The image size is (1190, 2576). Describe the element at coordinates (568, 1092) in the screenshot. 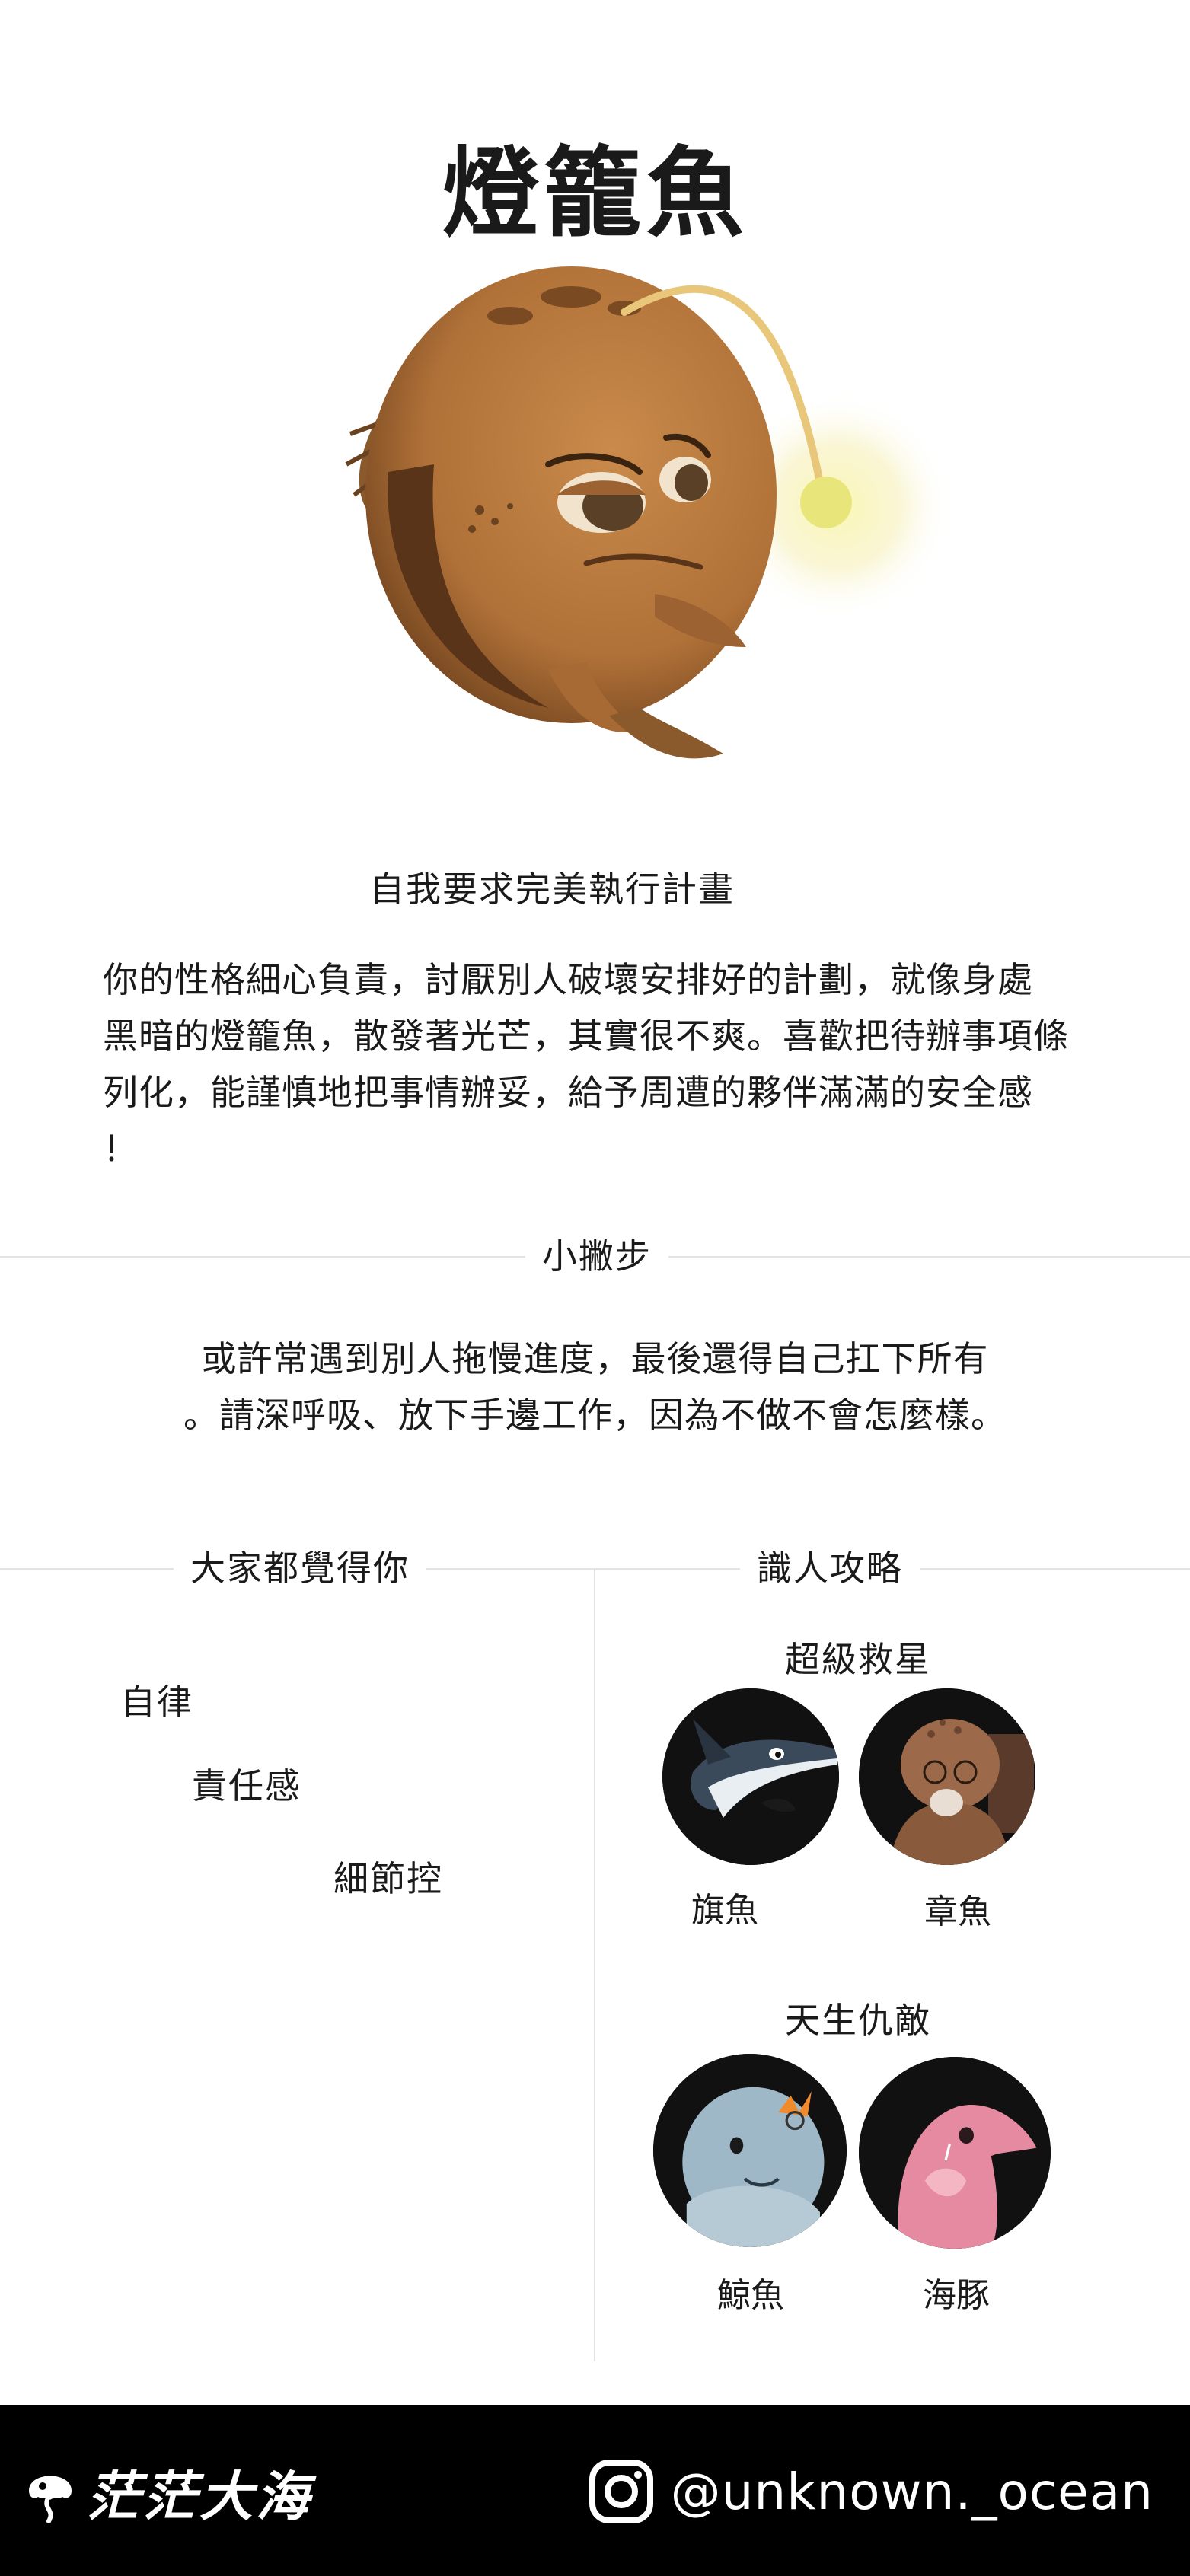

I see `description-line: 列化，能謹慎地把事情辦妥，給予周遭的夥伴滿滿的安全感` at that location.